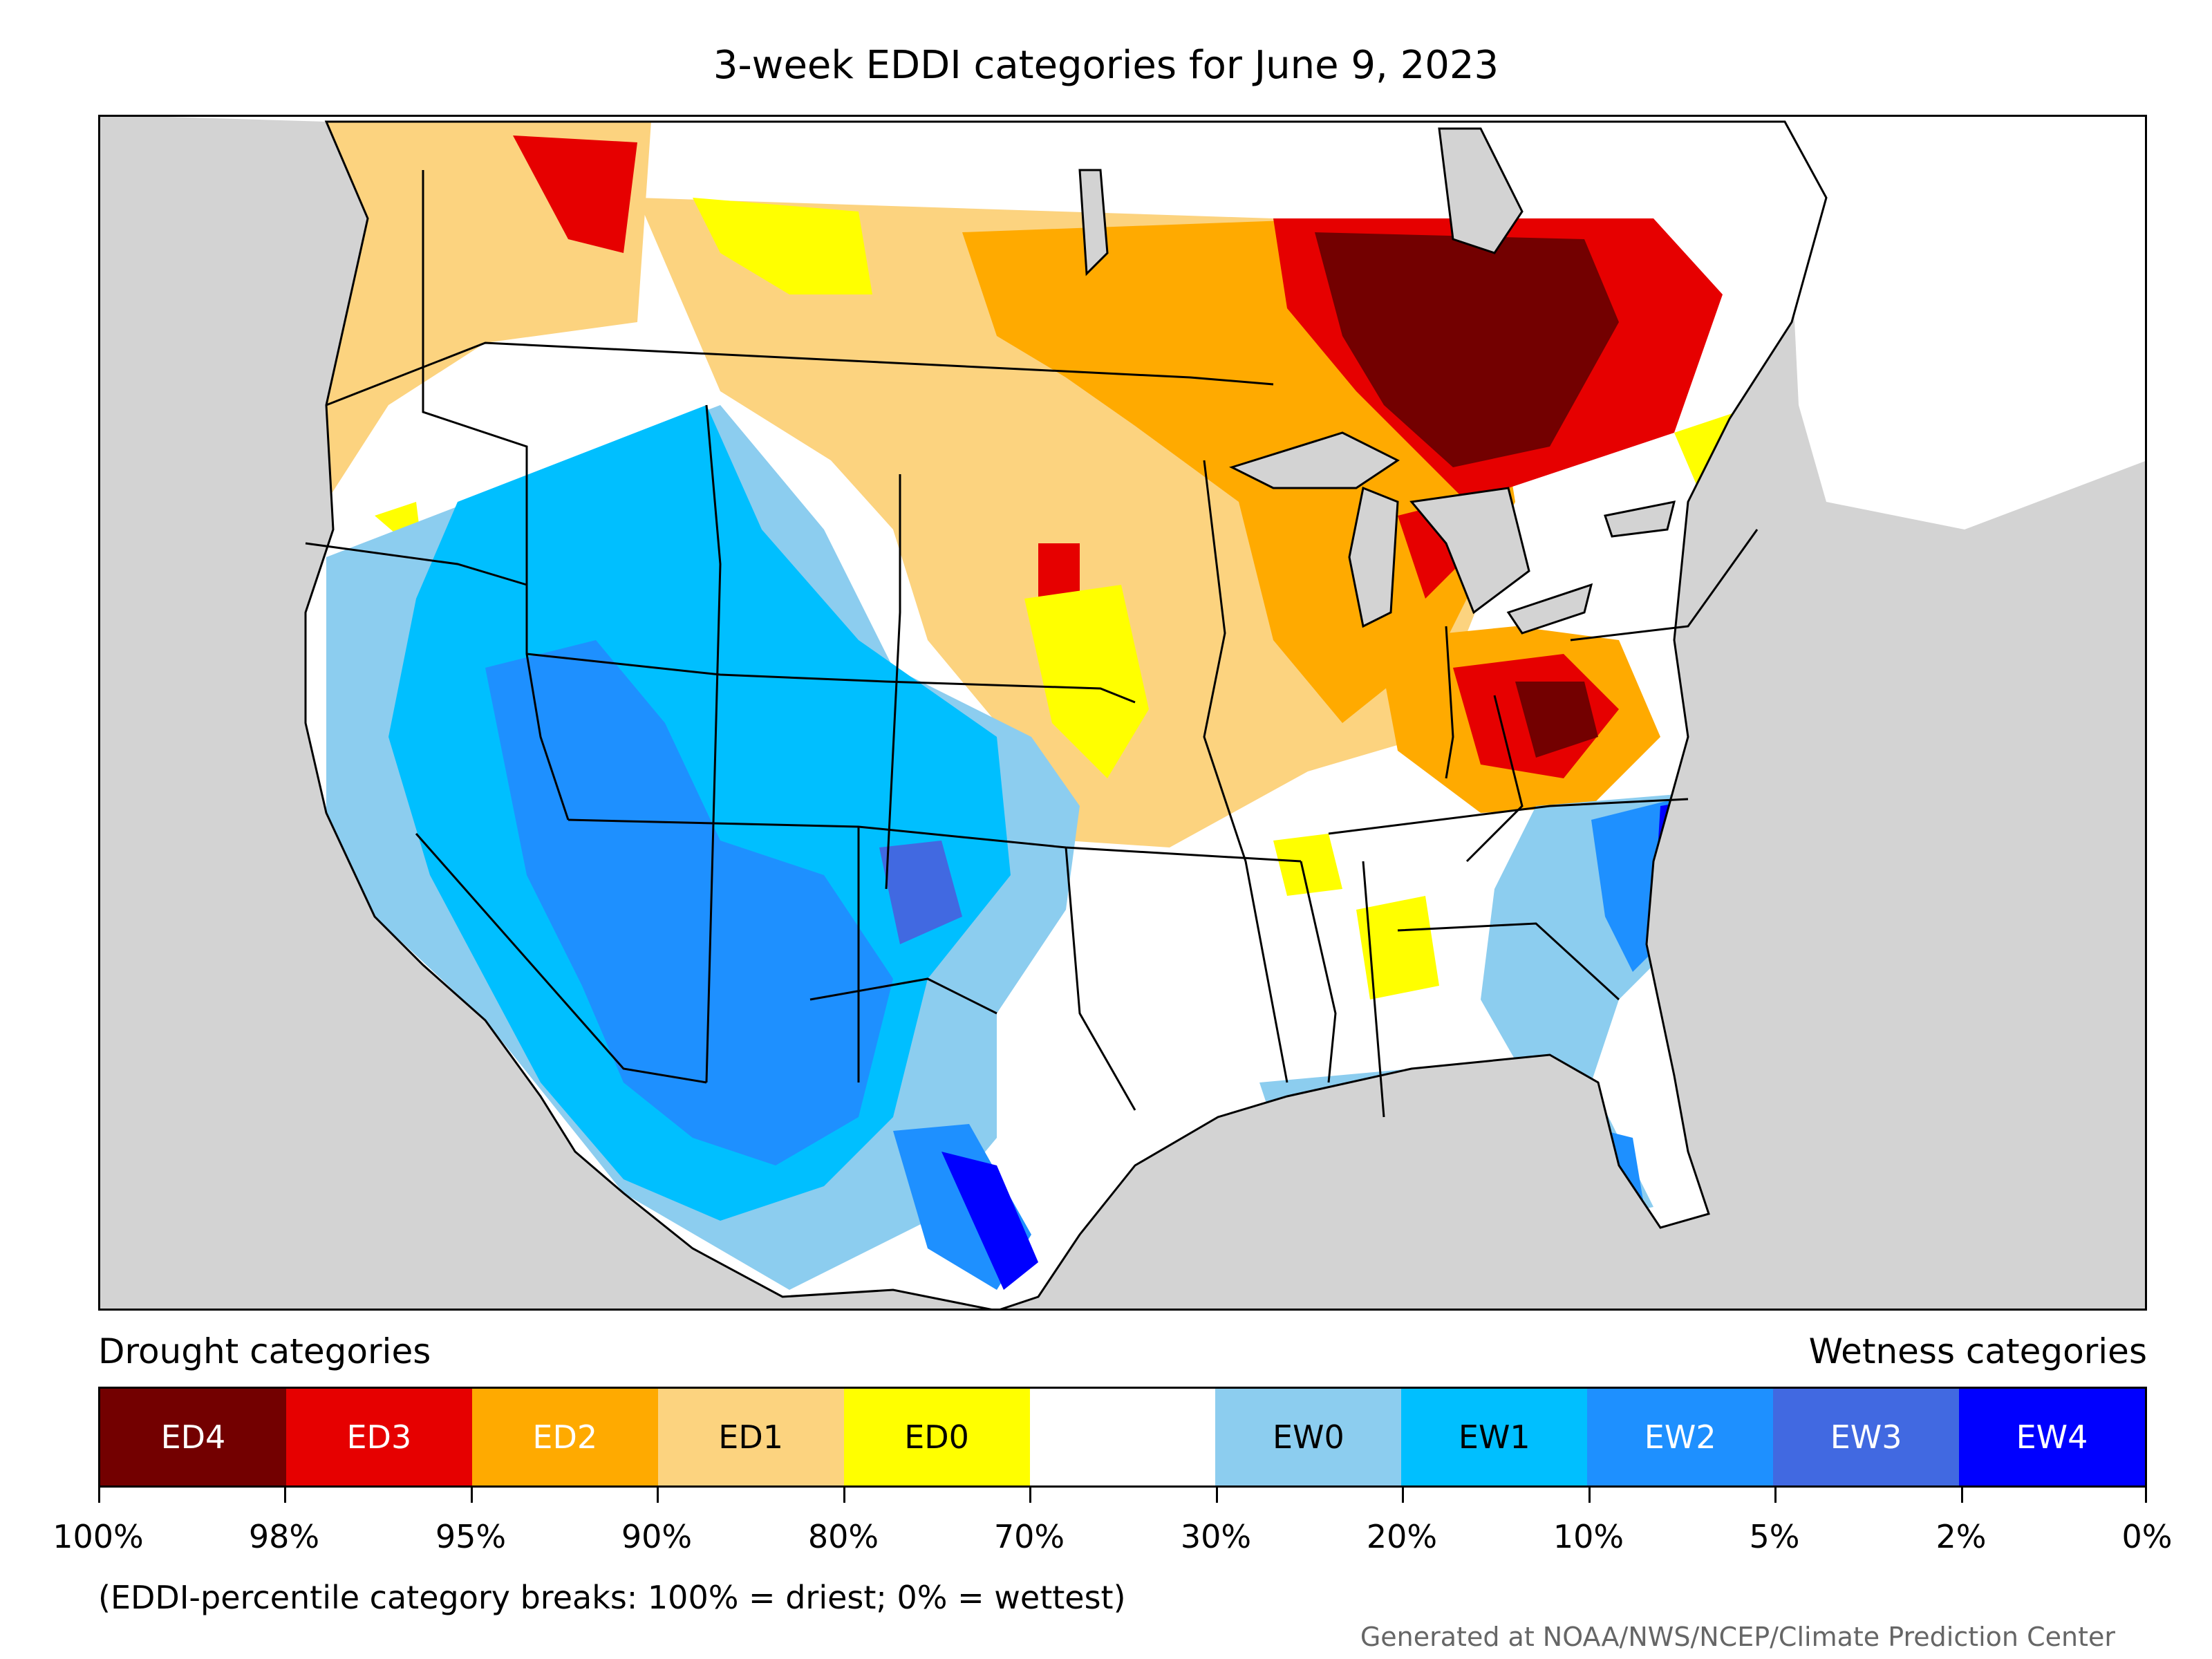  Describe the element at coordinates (1112, 1539) in the screenshot. I see `legend-tick-labels: 100% 98% 95% 90% 80% 70% 30% 20% 10% 5% 2% 0%` at that location.